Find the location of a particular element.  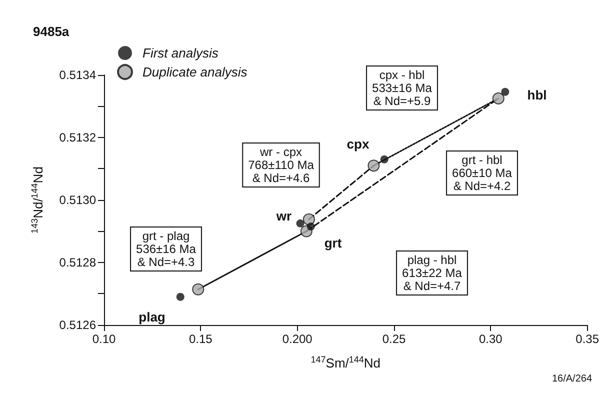

y-tick-label: 0.5126 is located at coordinates (77, 325).